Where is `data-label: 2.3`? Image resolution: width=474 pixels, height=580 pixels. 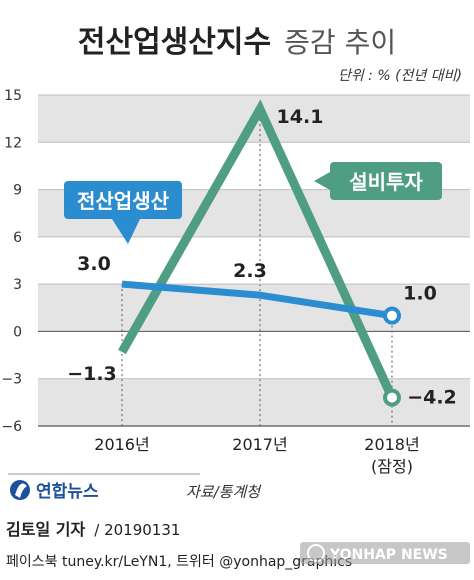
data-label: 2.3 is located at coordinates (250, 271).